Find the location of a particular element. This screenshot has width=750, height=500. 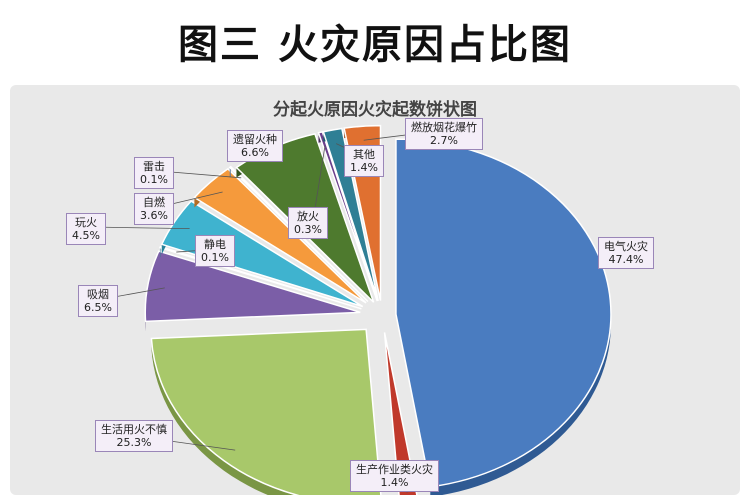

slice-name: 放火 is located at coordinates (307, 216).